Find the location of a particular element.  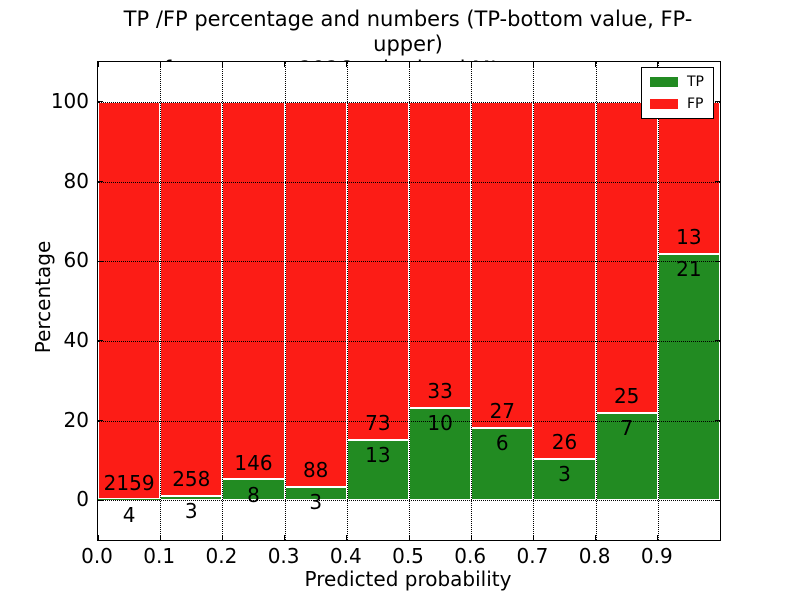

tp-count-label-bin7: 3 is located at coordinates (564, 474).